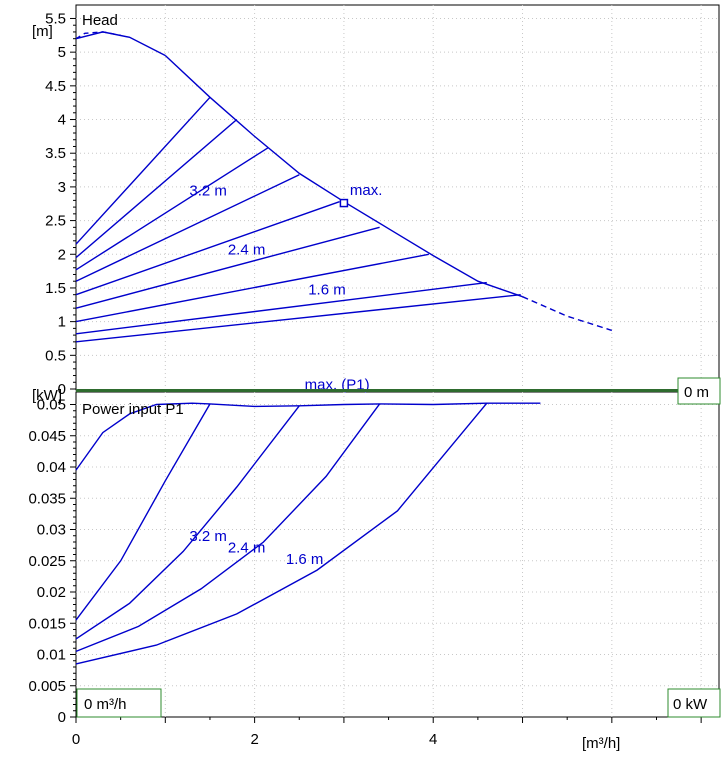 The image size is (724, 764). Describe the element at coordinates (62, 187) in the screenshot. I see `head-y-tick-label: 3` at that location.